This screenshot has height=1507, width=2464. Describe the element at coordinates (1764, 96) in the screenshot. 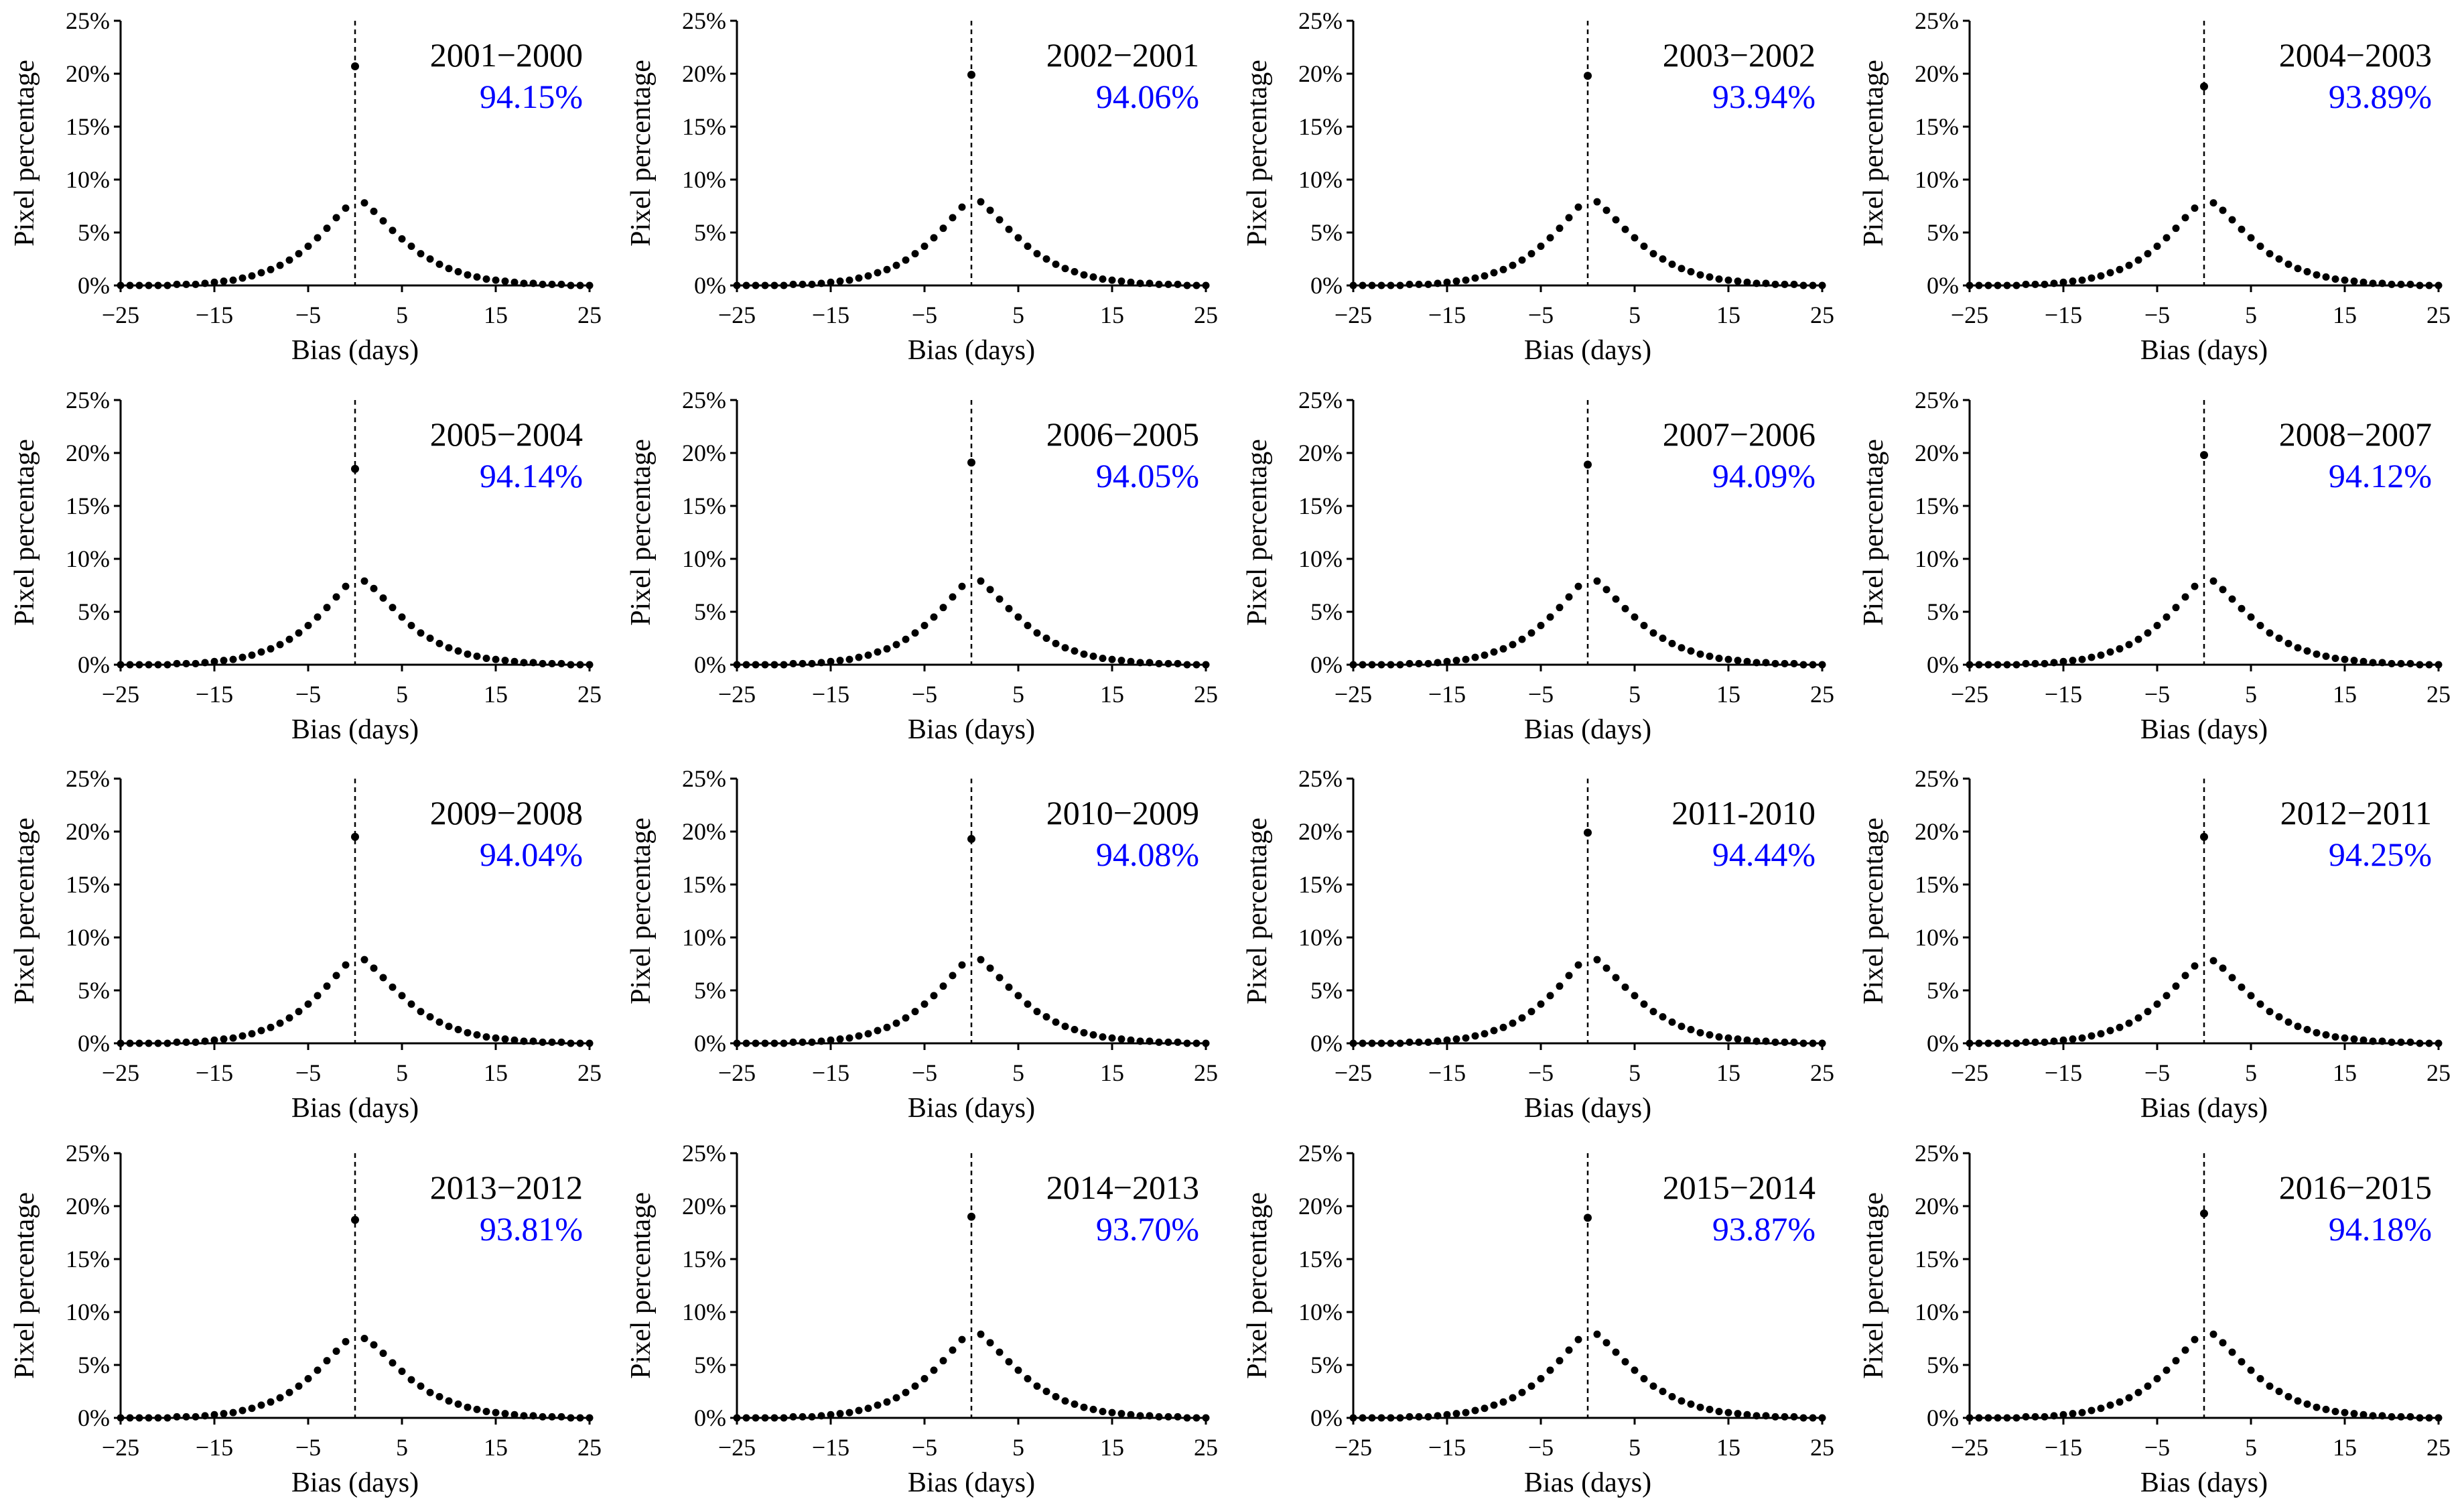

I see `accuracy-label: 93.94%` at that location.